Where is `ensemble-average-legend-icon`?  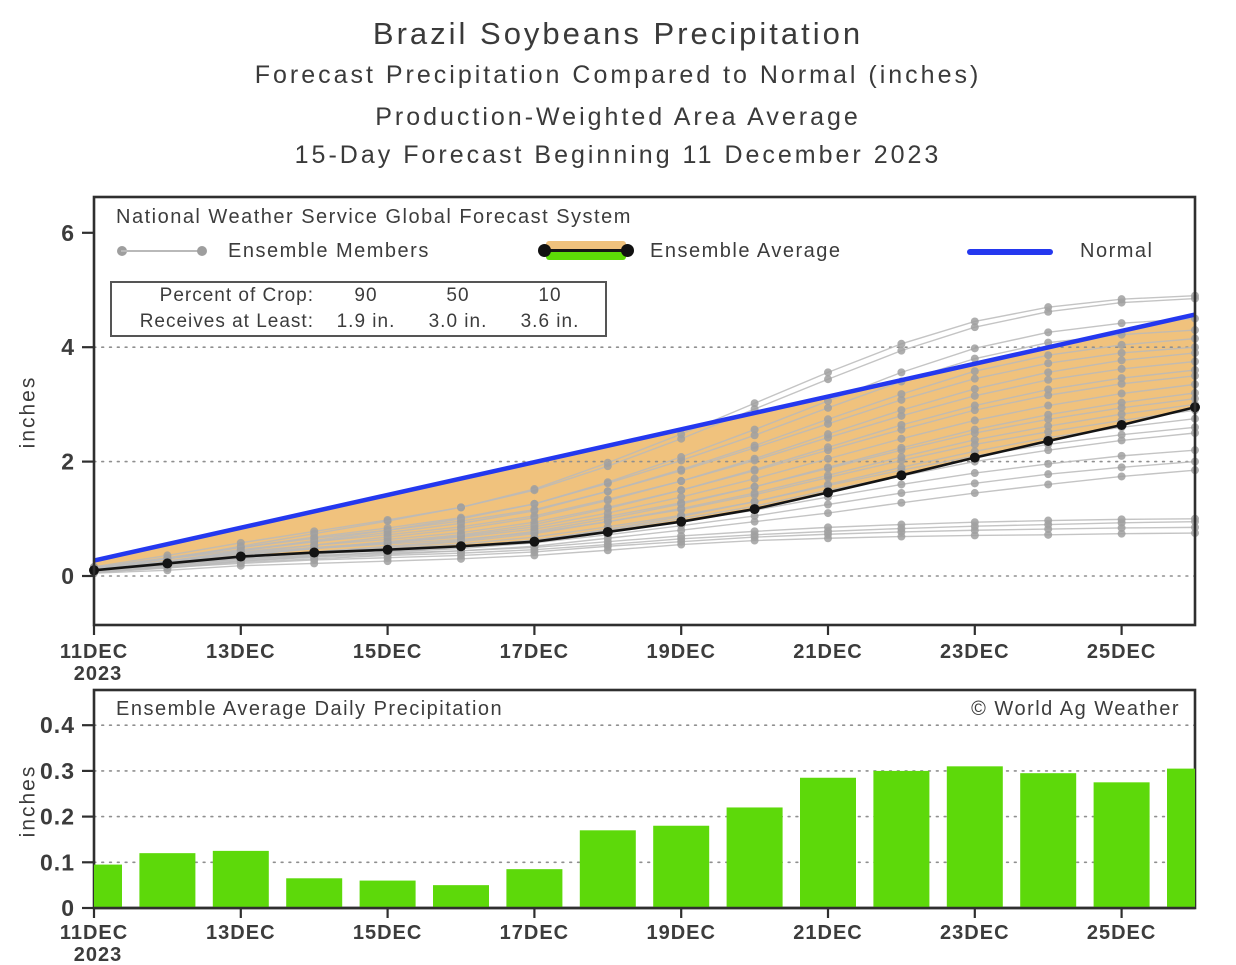 ensemble-average-legend-icon is located at coordinates (586, 251).